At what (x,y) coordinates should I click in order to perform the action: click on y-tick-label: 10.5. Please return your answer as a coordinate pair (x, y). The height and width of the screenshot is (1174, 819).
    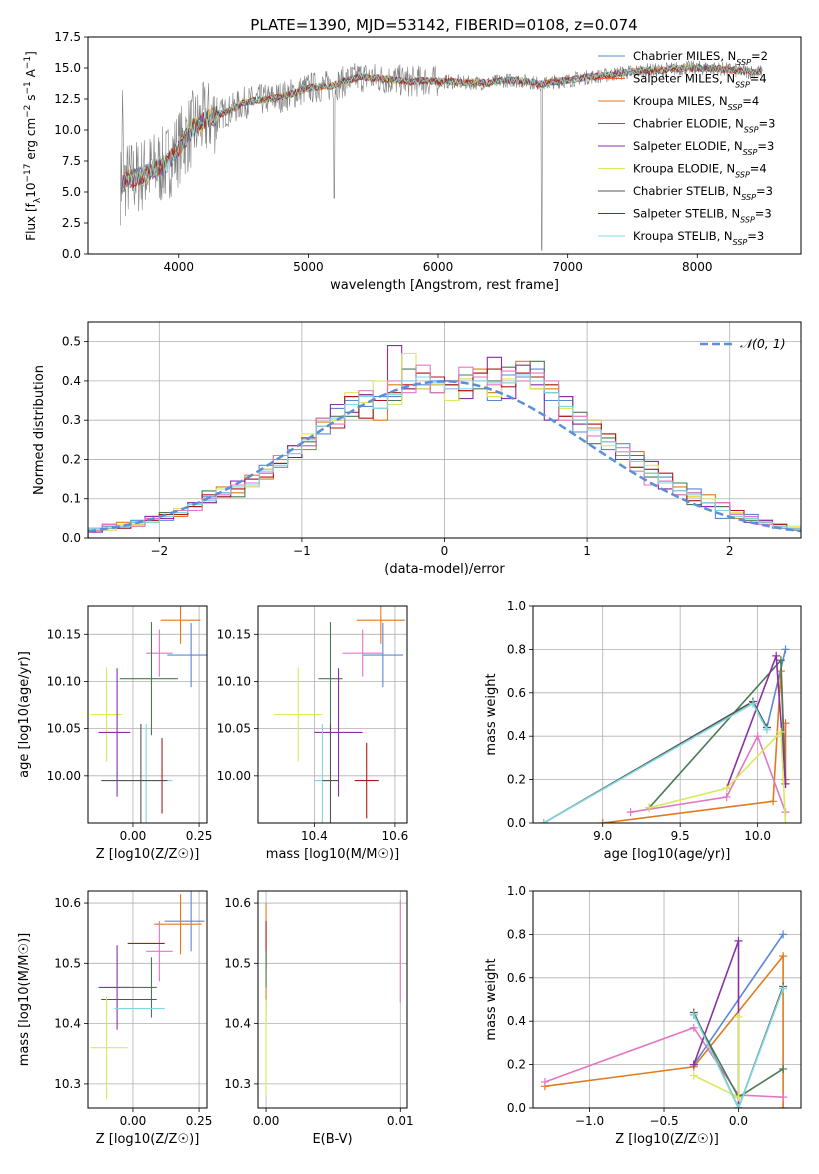
    Looking at the image, I should click on (237, 963).